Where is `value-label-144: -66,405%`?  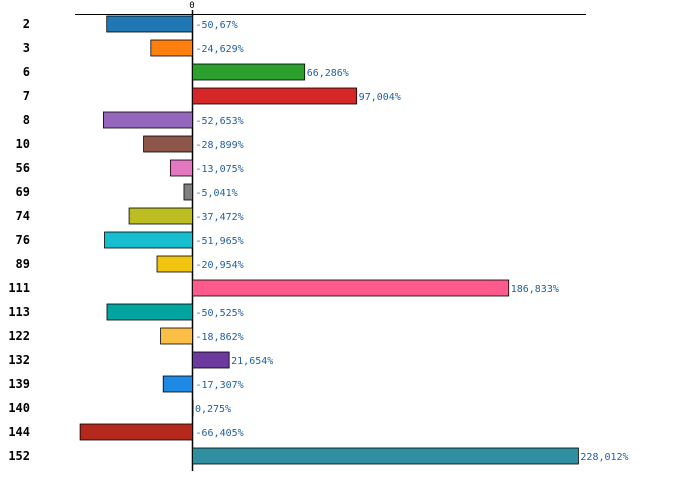
value-label-144: -66,405% is located at coordinates (220, 433).